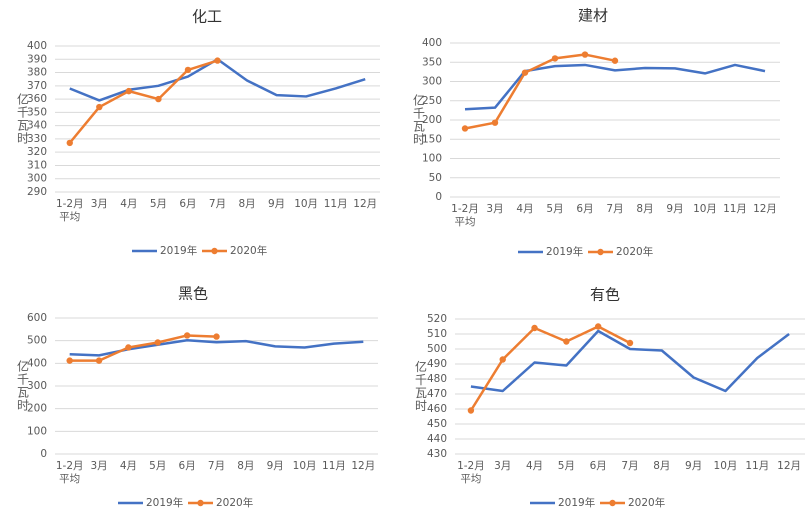 The width and height of the screenshot is (807, 512). Describe the element at coordinates (363, 466) in the screenshot. I see `x-tick-label: 12月` at that location.